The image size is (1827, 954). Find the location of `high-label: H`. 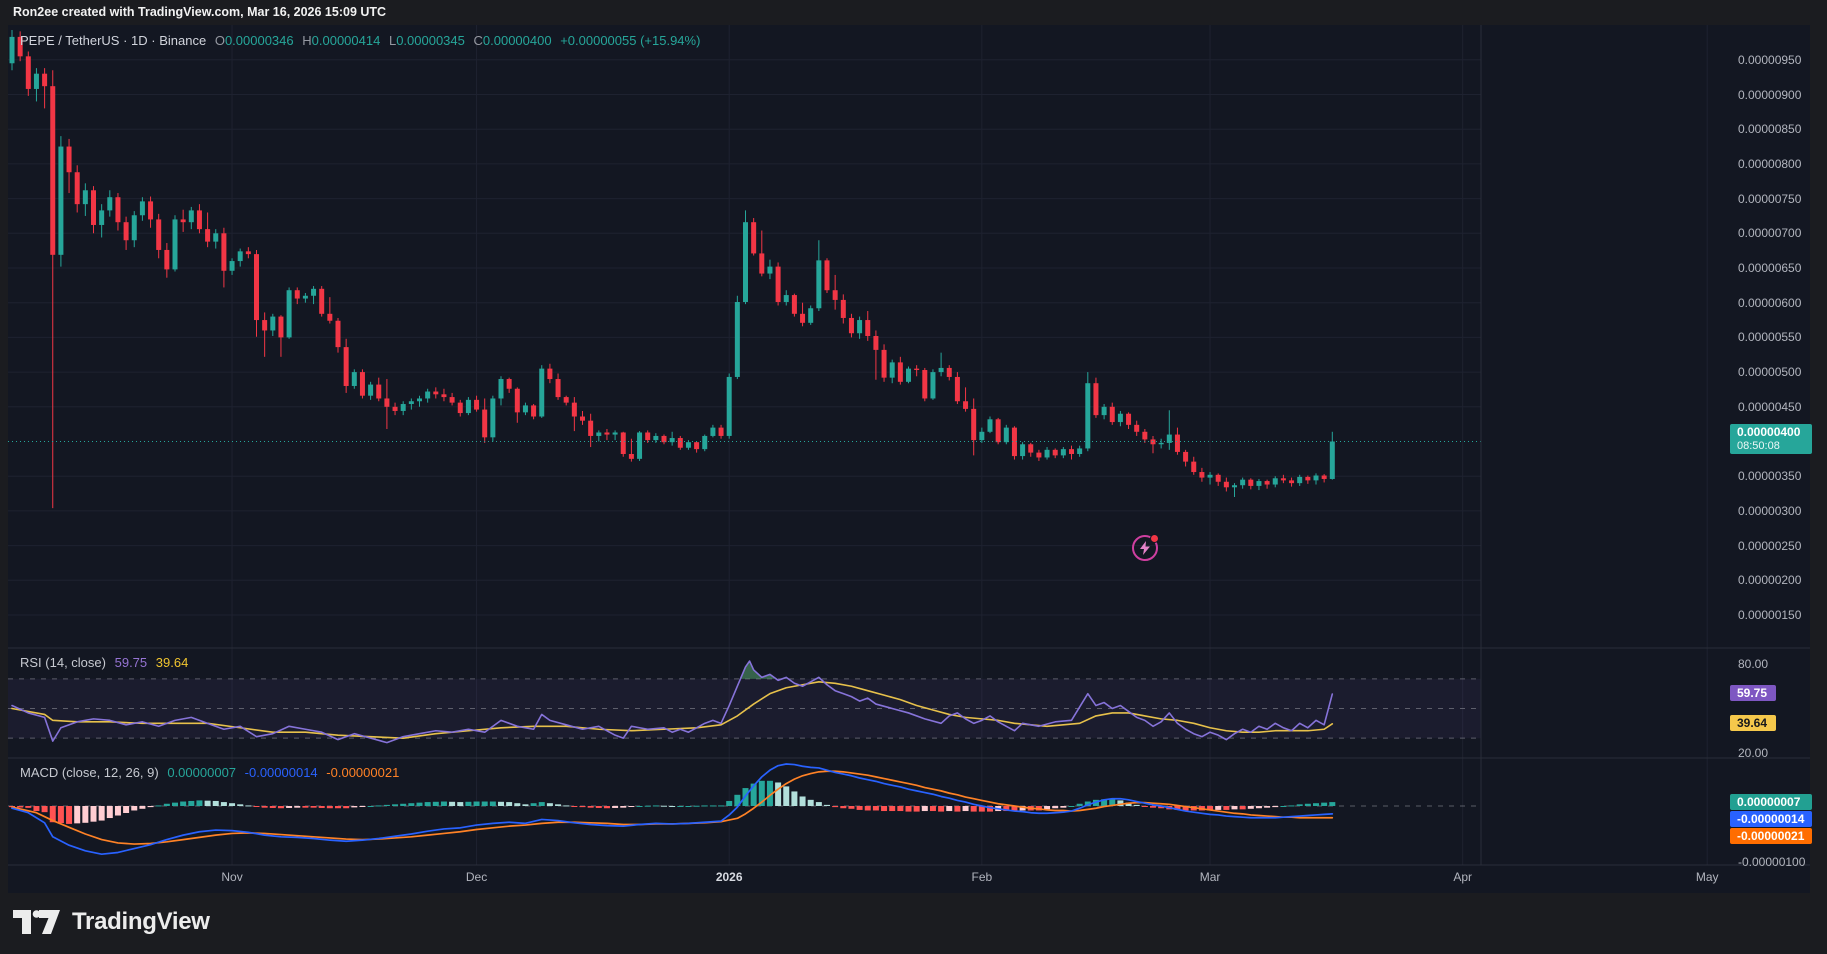

high-label: H is located at coordinates (307, 40).